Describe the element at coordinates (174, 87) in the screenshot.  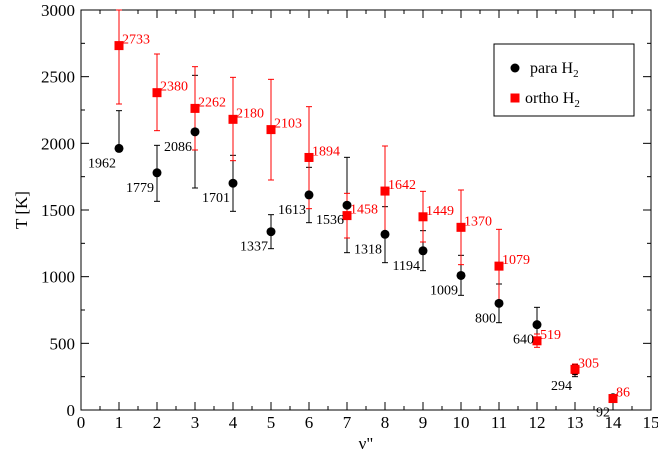
I see `ortho-data-label: 2380` at that location.